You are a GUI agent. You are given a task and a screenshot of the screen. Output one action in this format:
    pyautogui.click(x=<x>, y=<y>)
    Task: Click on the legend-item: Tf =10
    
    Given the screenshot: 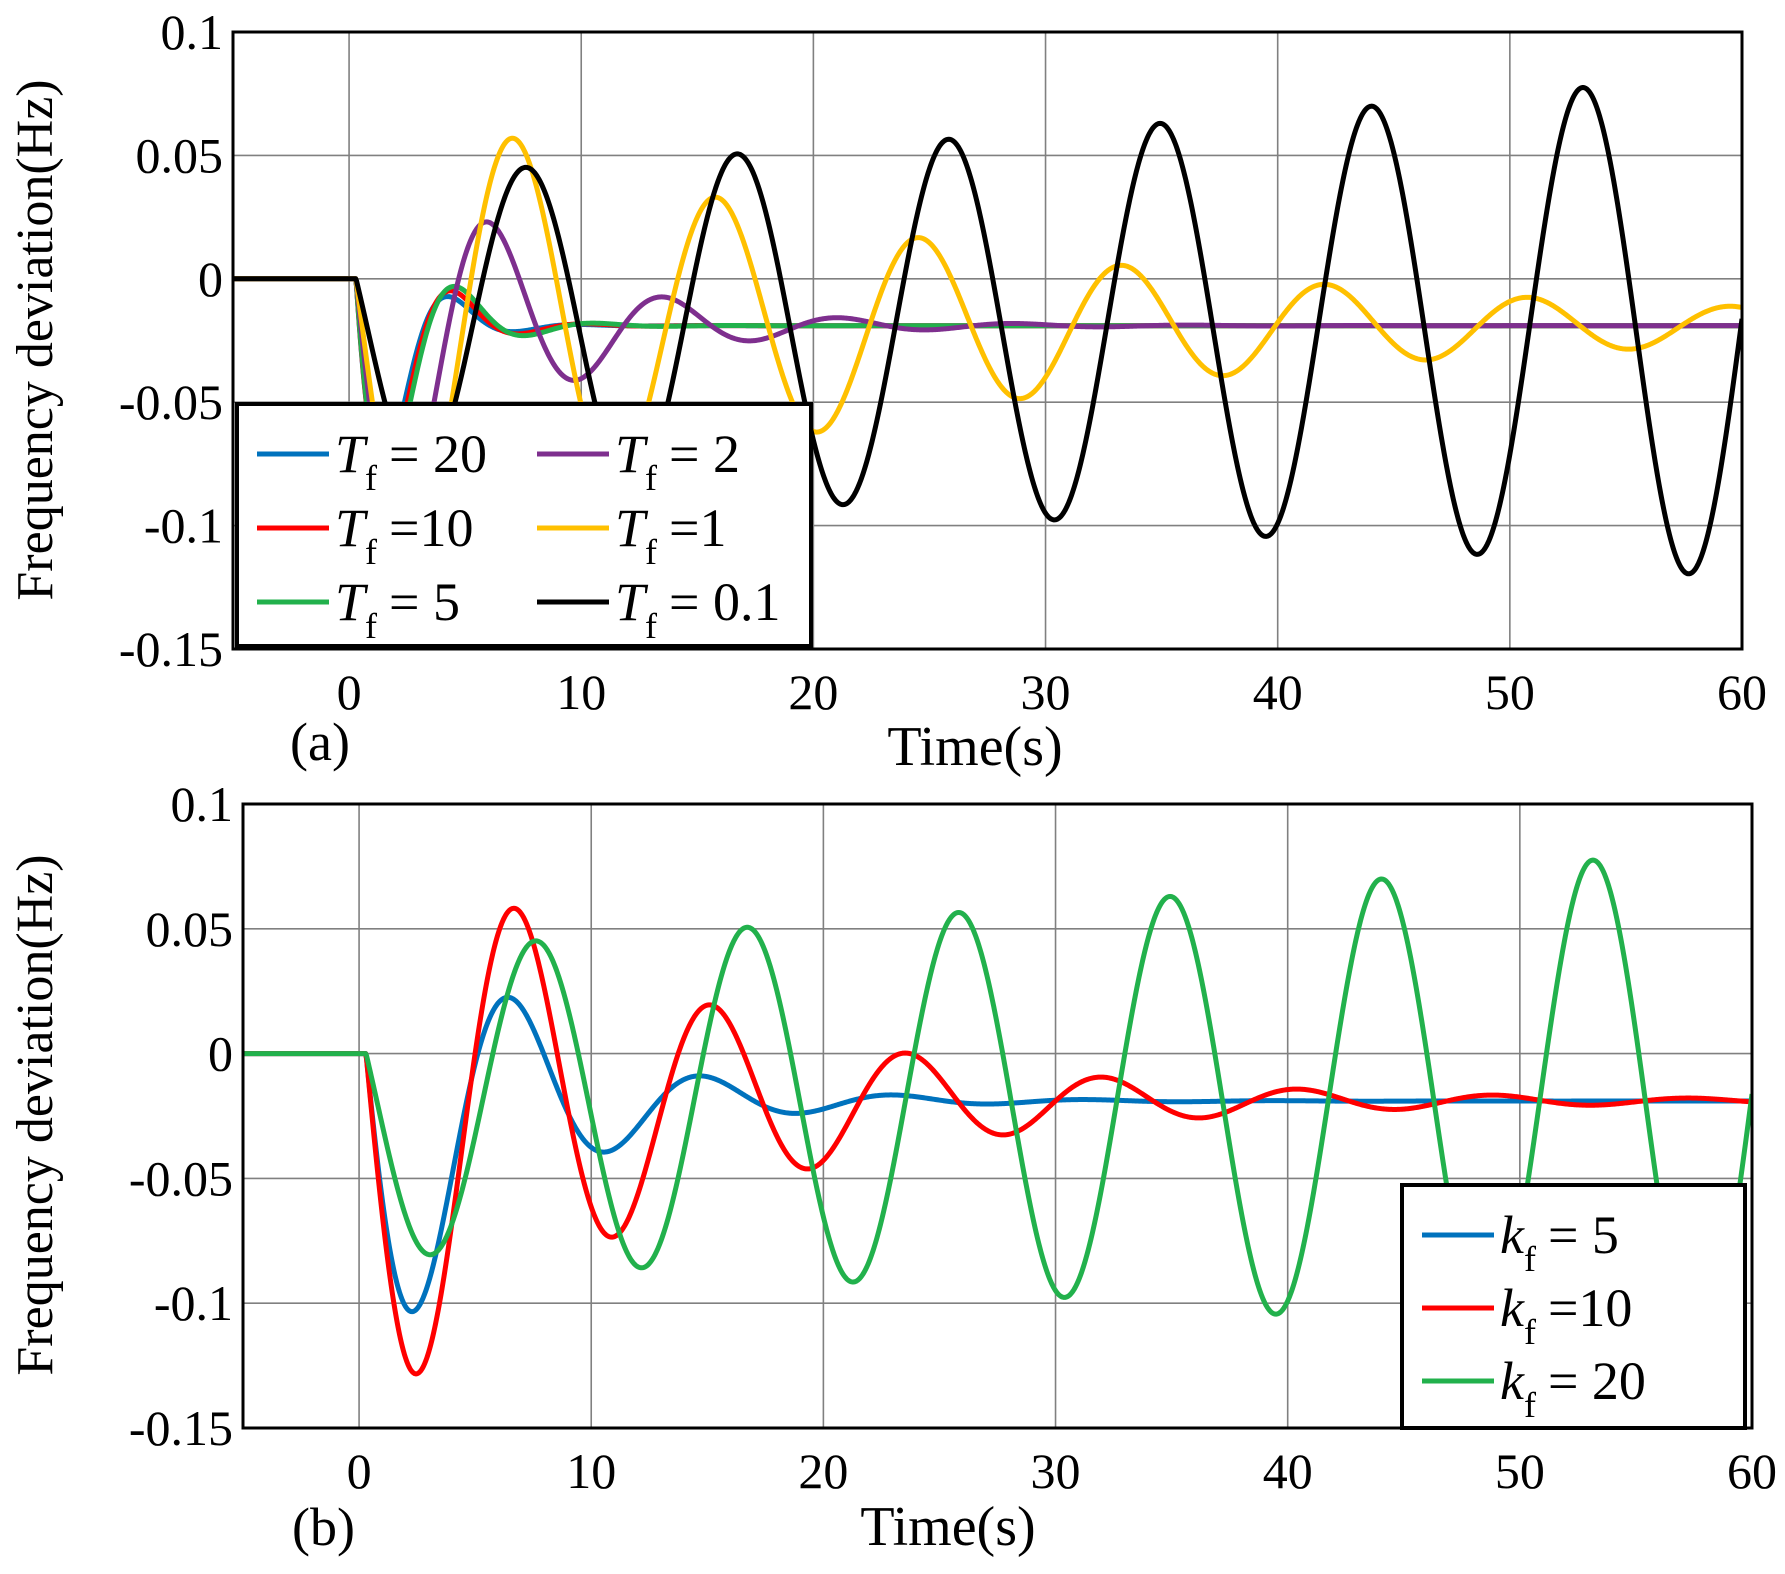 What is the action you would take?
    pyautogui.click(x=365, y=535)
    